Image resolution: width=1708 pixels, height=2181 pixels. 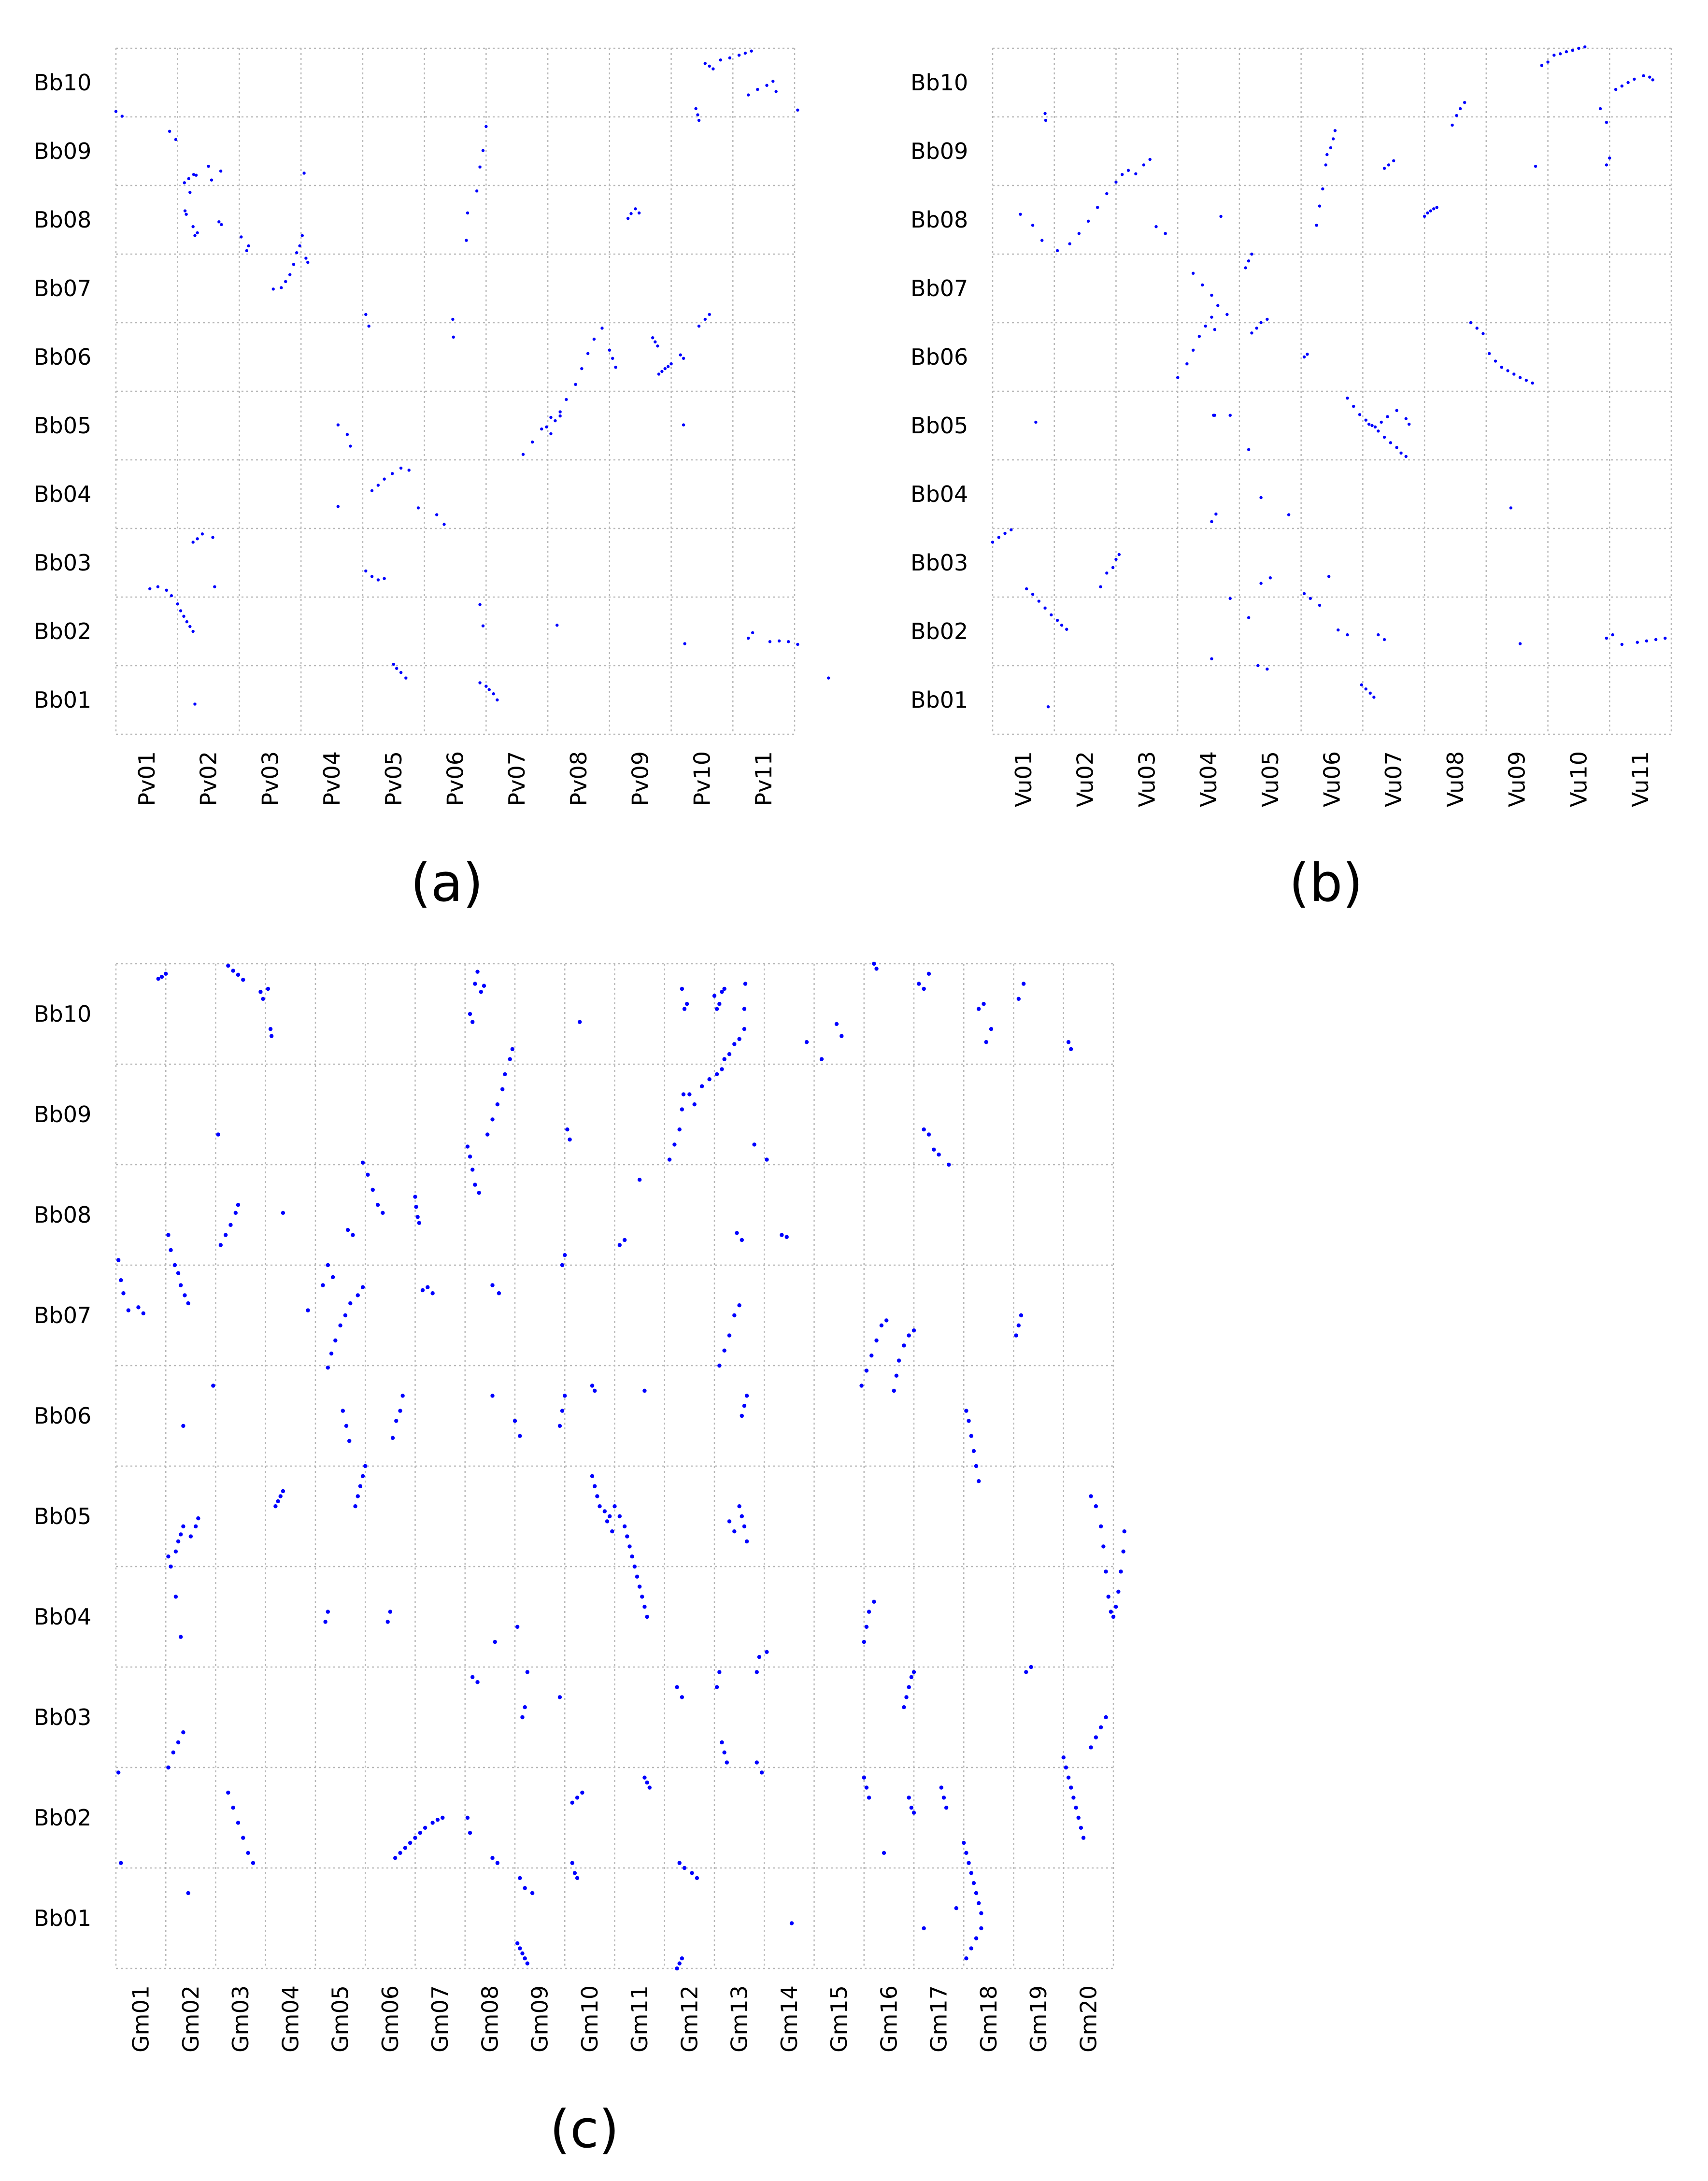 What do you see at coordinates (63, 700) in the screenshot?
I see `y-tick-label: Bb01` at bounding box center [63, 700].